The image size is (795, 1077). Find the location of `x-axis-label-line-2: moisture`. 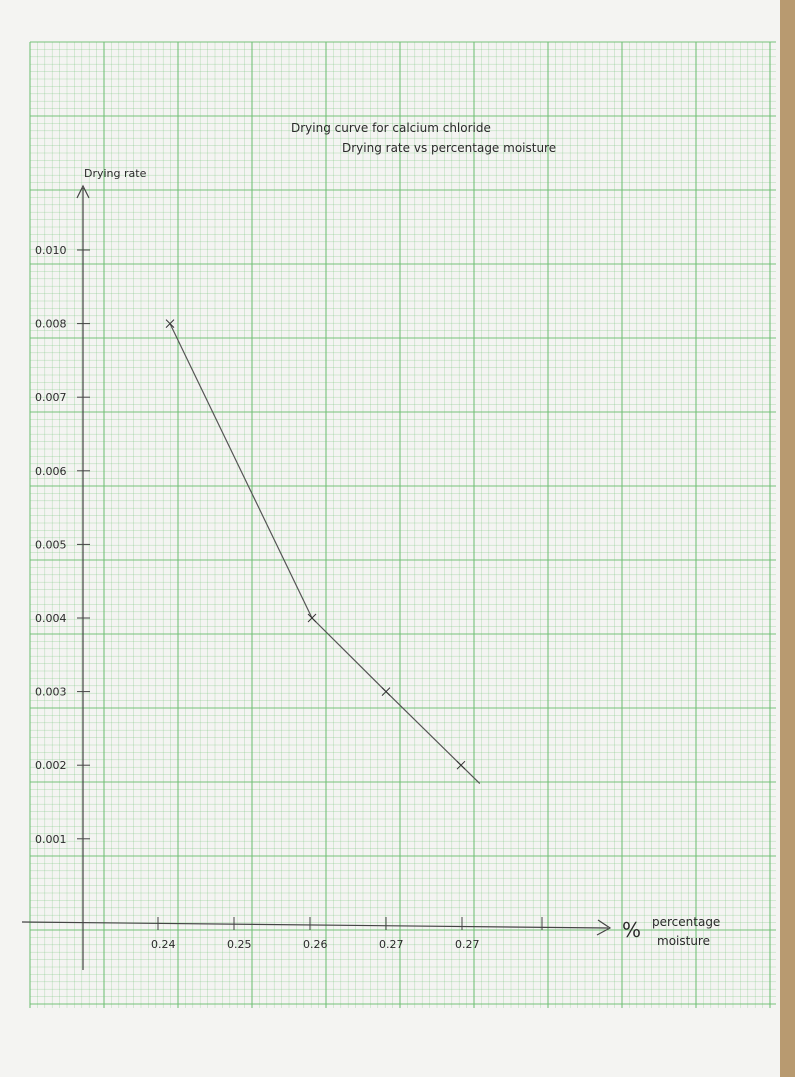

x-axis-label-line-2: moisture is located at coordinates (683, 941).